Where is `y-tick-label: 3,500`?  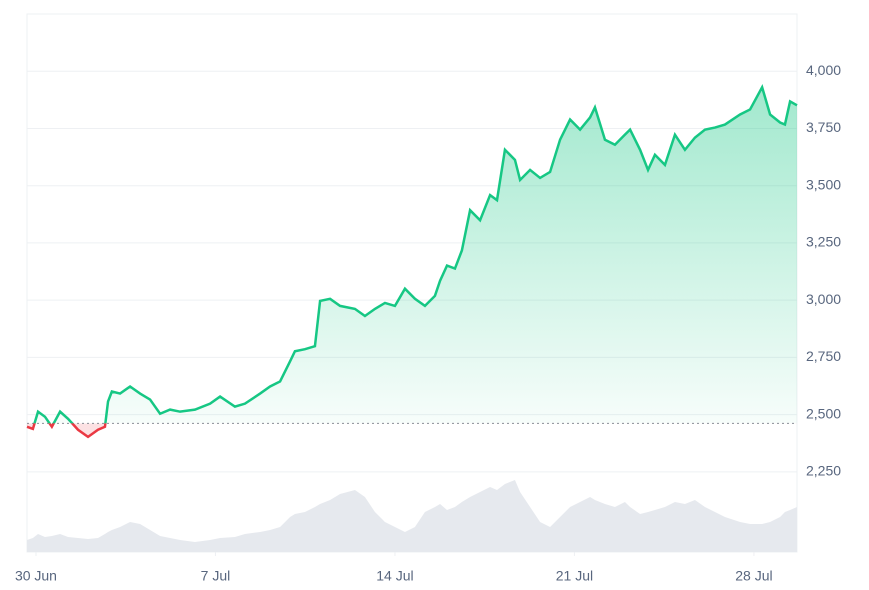 y-tick-label: 3,500 is located at coordinates (823, 184).